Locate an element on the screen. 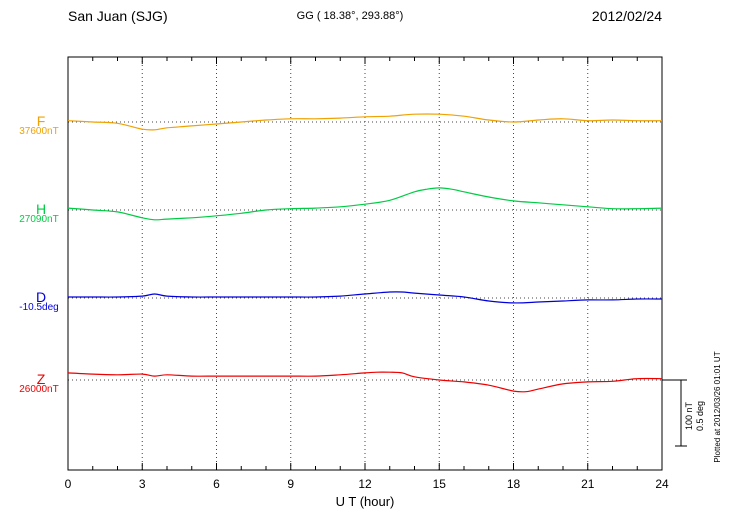 This screenshot has width=730, height=520. trace-D is located at coordinates (365, 297).